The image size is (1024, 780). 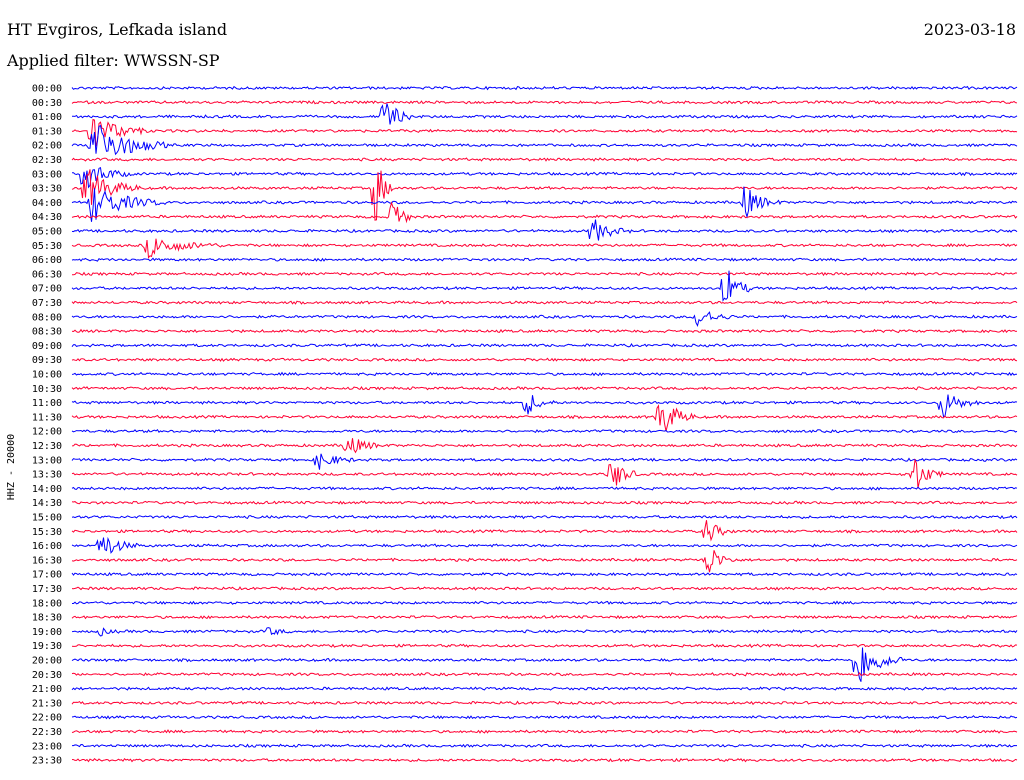 I want to click on row-label: 02:30, so click(x=47, y=160).